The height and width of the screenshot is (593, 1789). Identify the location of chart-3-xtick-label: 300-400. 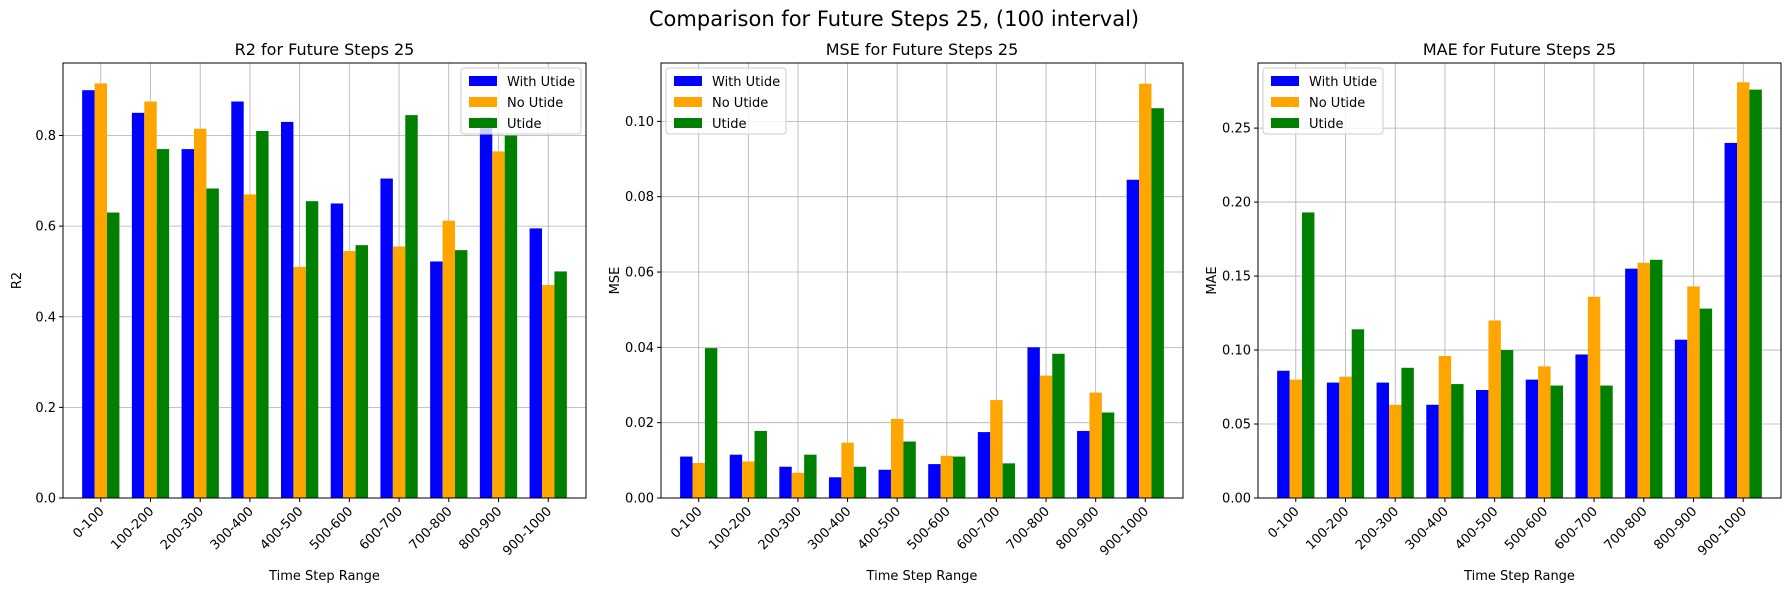
(1427, 528).